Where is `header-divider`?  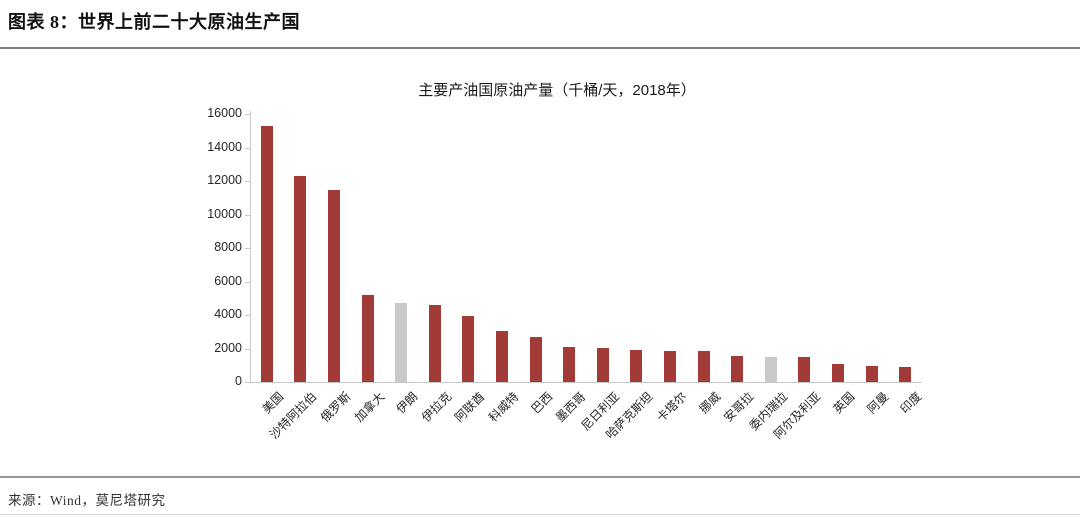 header-divider is located at coordinates (540, 48).